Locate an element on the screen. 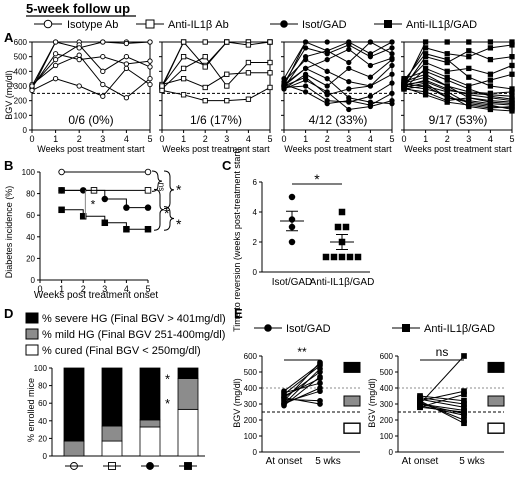 The height and width of the screenshot is (477, 520). svg-text: Anti-IL1β Ab is located at coordinates (198, 25).